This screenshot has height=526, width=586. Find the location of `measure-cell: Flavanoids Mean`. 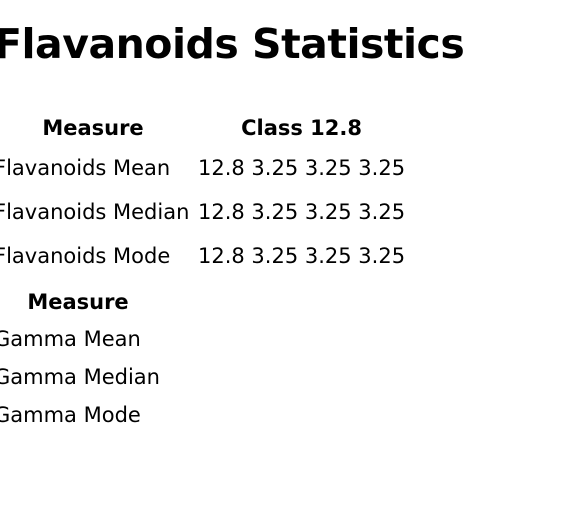

measure-cell: Flavanoids Mean is located at coordinates (85, 168).